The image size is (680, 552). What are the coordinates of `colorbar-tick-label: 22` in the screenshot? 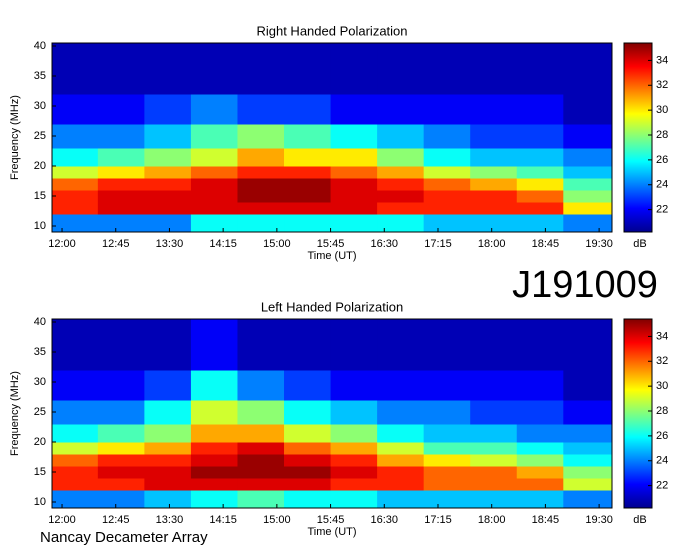 It's located at (662, 486).